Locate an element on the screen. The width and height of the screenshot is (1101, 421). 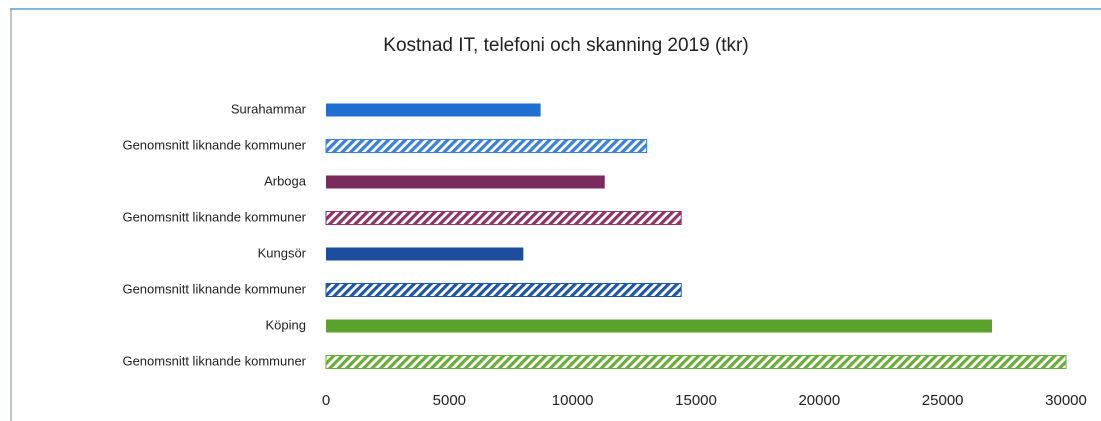
x-tick-label: 10000 is located at coordinates (573, 400).